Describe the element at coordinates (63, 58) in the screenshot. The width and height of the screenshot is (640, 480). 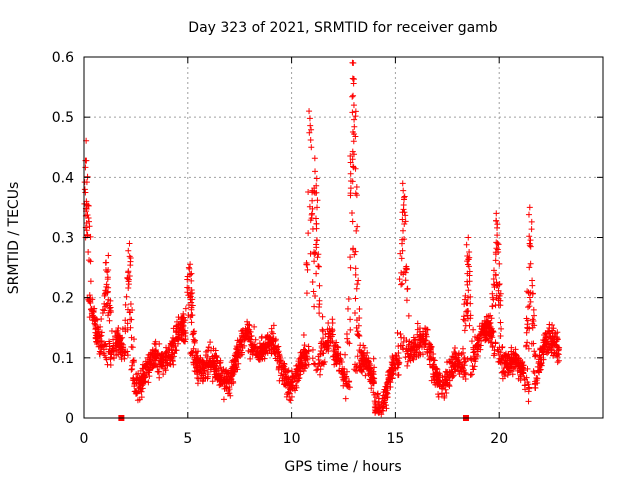
I see `y-tick-label: 0.6` at that location.